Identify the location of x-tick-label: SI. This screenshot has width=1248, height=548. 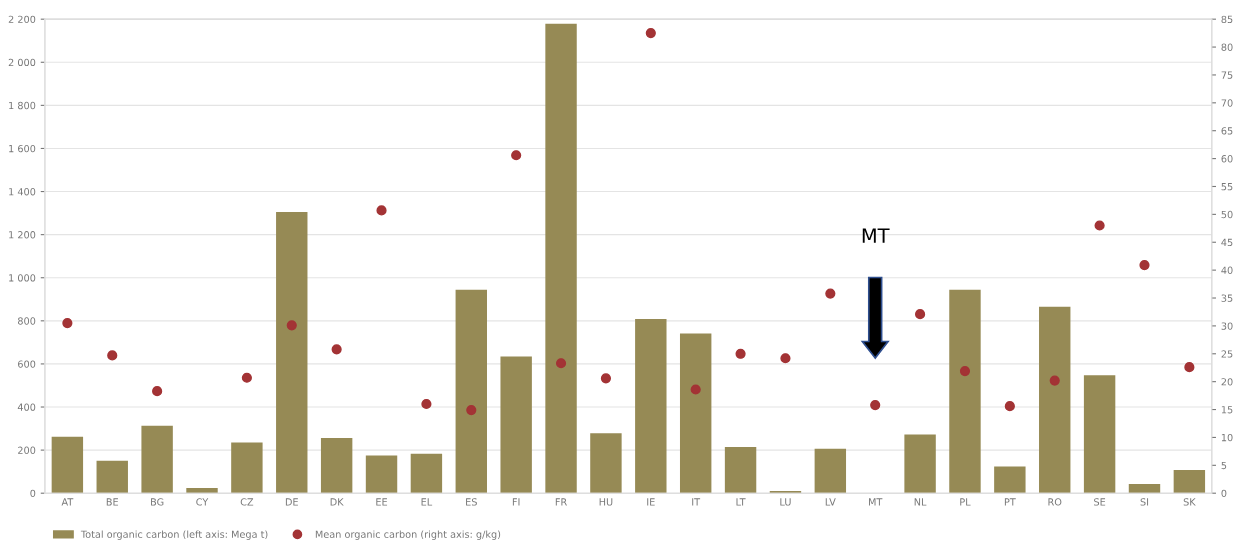
(1144, 502).